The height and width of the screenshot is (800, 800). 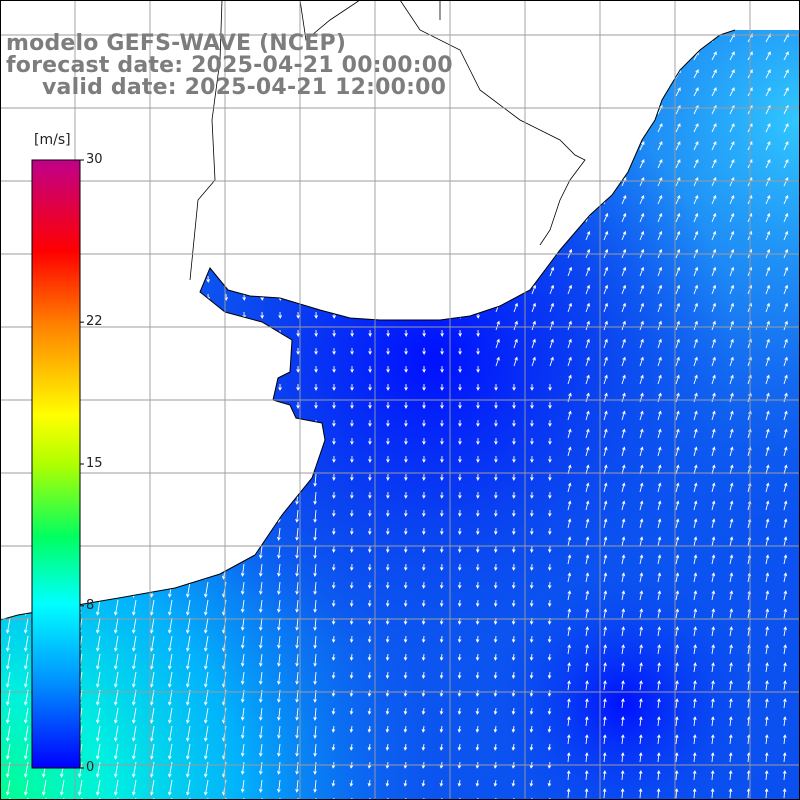 I want to click on colorbar-tick-label: 15, so click(x=94, y=463).